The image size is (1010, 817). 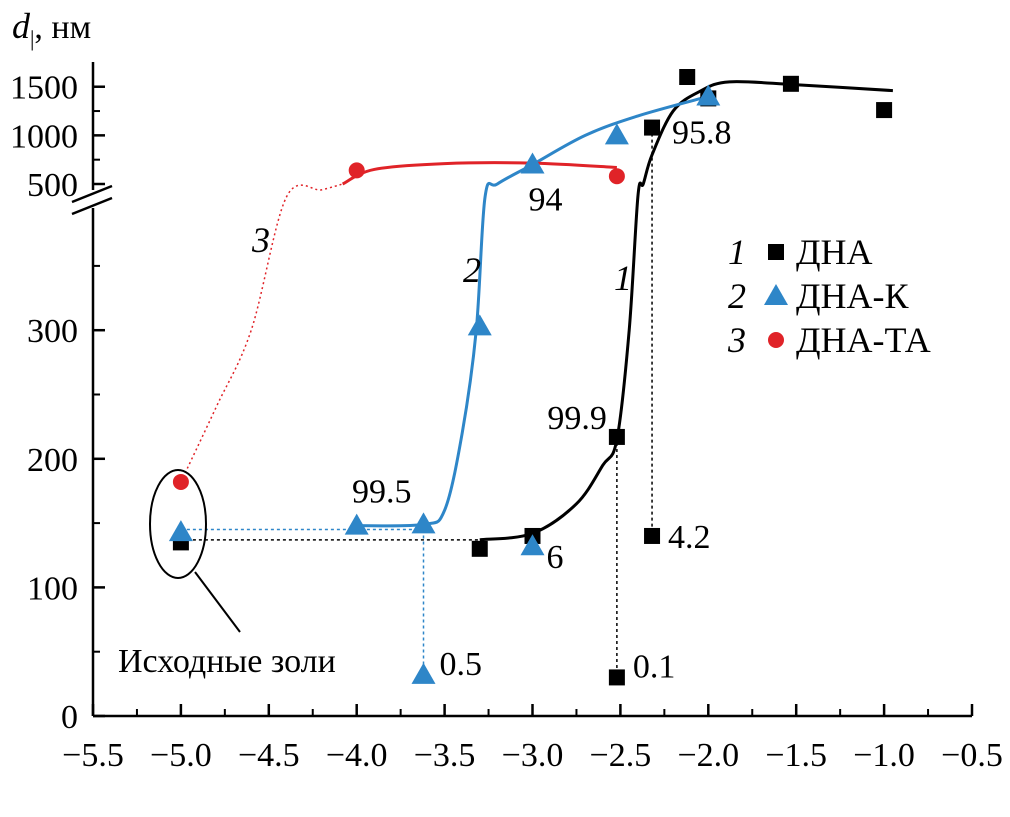 I want to click on y-tick-label: 100, so click(x=52, y=588).